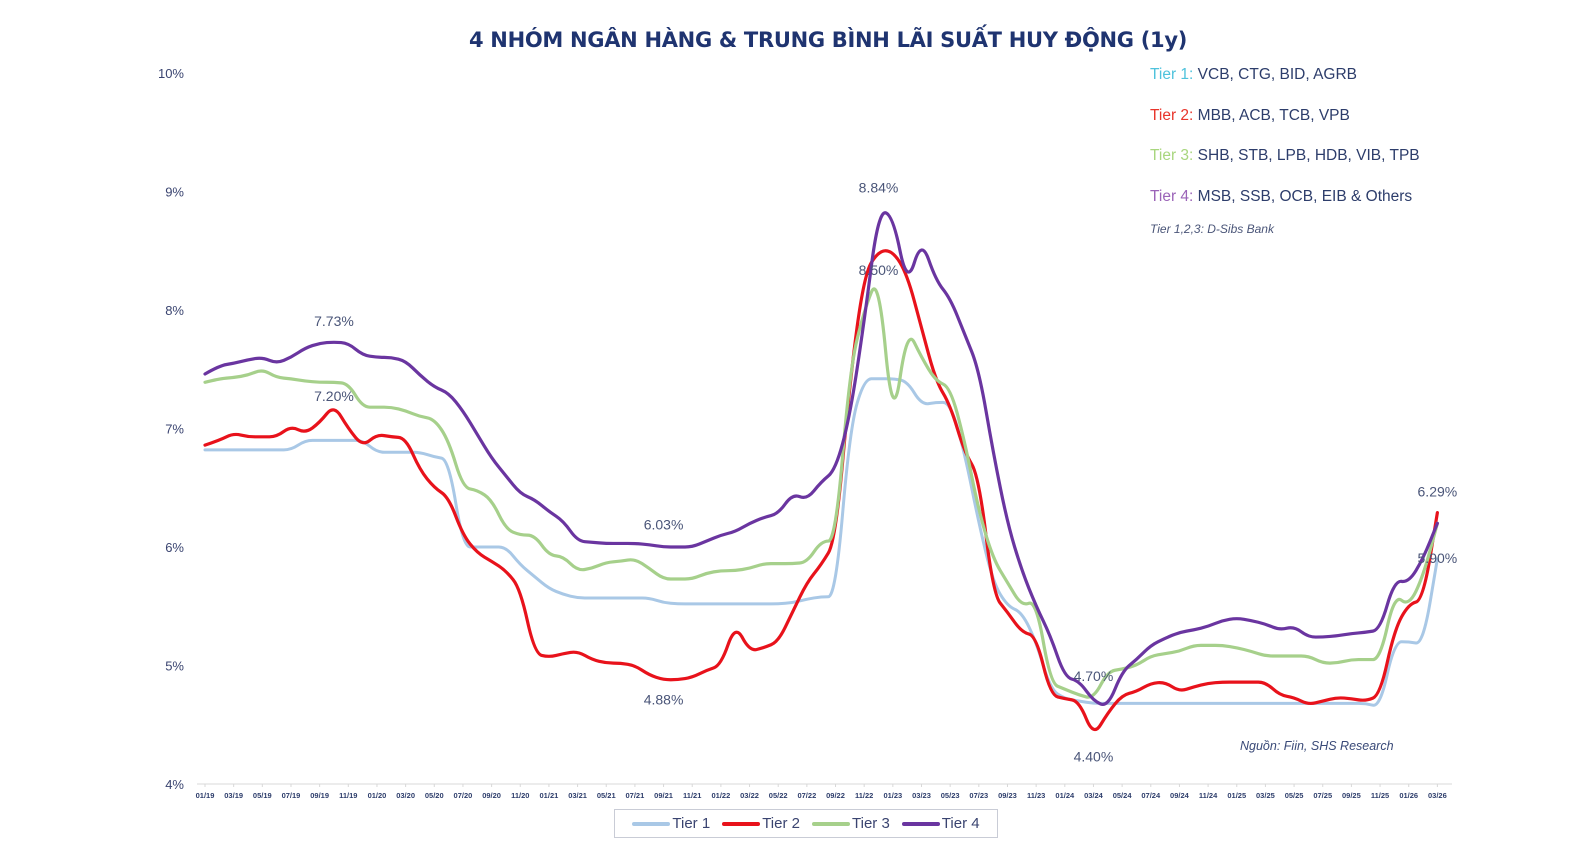 The width and height of the screenshot is (1588, 861). What do you see at coordinates (1285, 86) in the screenshot?
I see `tier-group-1: Tier 1: VCB, CTG, BID, AGRB` at bounding box center [1285, 86].